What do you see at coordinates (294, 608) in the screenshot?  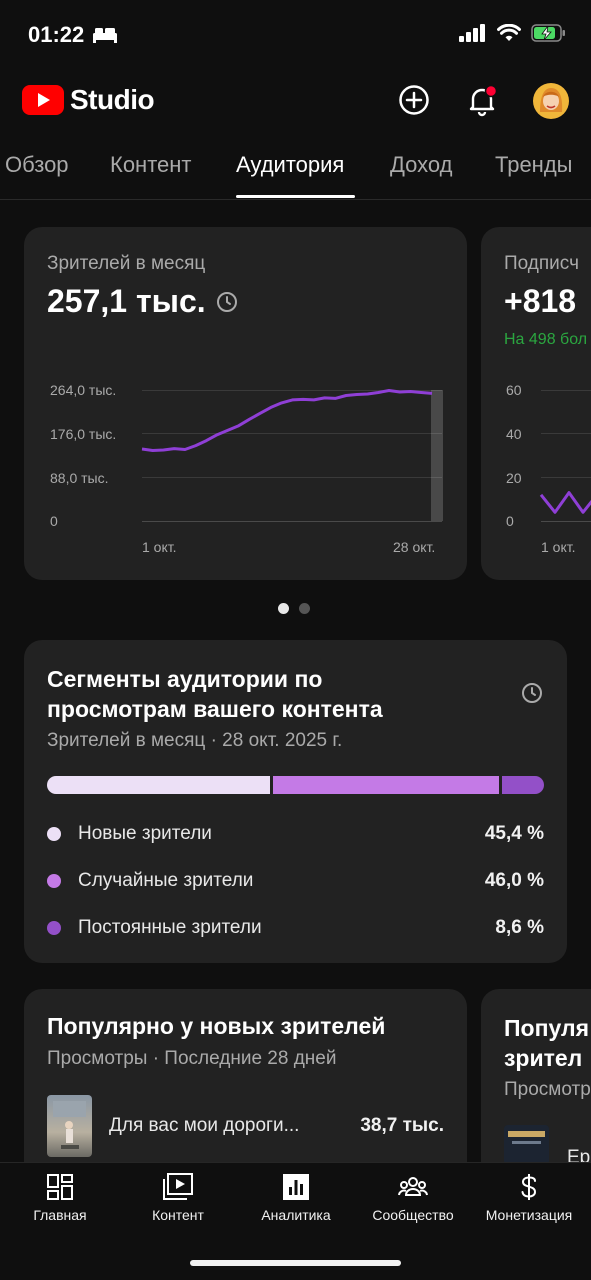 I see `carousel-pager` at bounding box center [294, 608].